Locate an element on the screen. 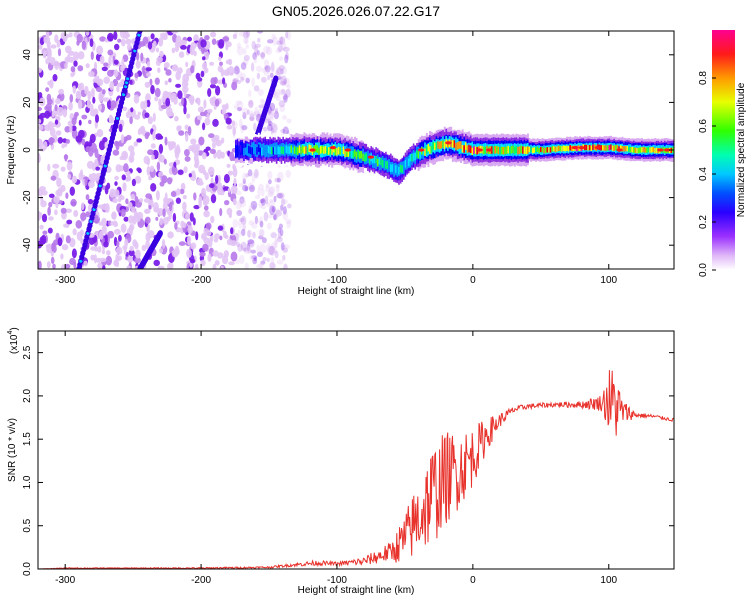  colorbar-label: Normalized spectral amplitude is located at coordinates (741, 149).